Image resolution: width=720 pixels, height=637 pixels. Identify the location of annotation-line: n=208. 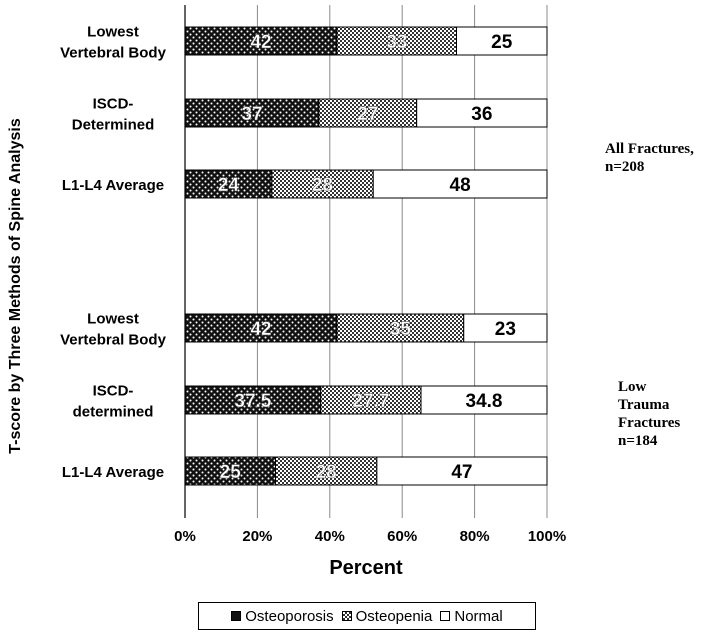
(625, 167).